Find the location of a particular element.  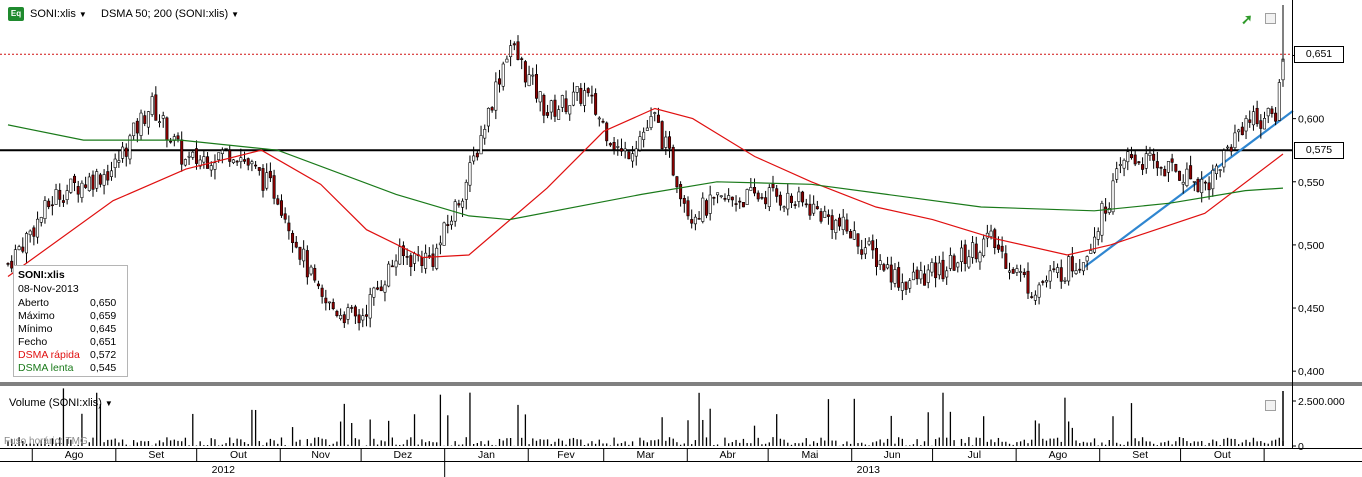

trend-up-icon: ➚ is located at coordinates (1247, 19).